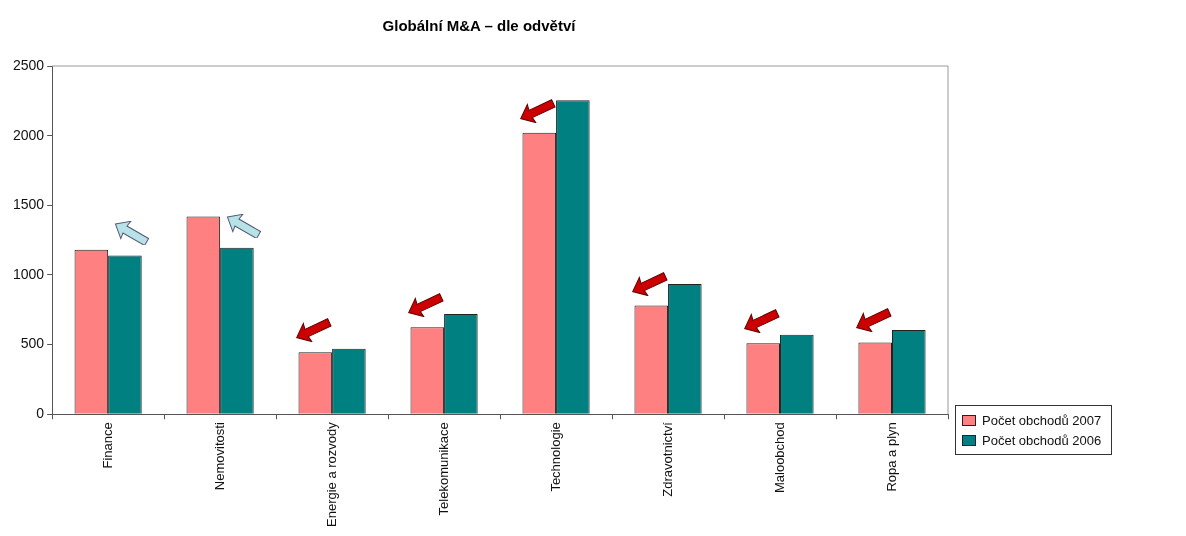 The height and width of the screenshot is (536, 1186). What do you see at coordinates (479, 26) in the screenshot?
I see `chart-title: Globální M&A – dle odvětví` at bounding box center [479, 26].